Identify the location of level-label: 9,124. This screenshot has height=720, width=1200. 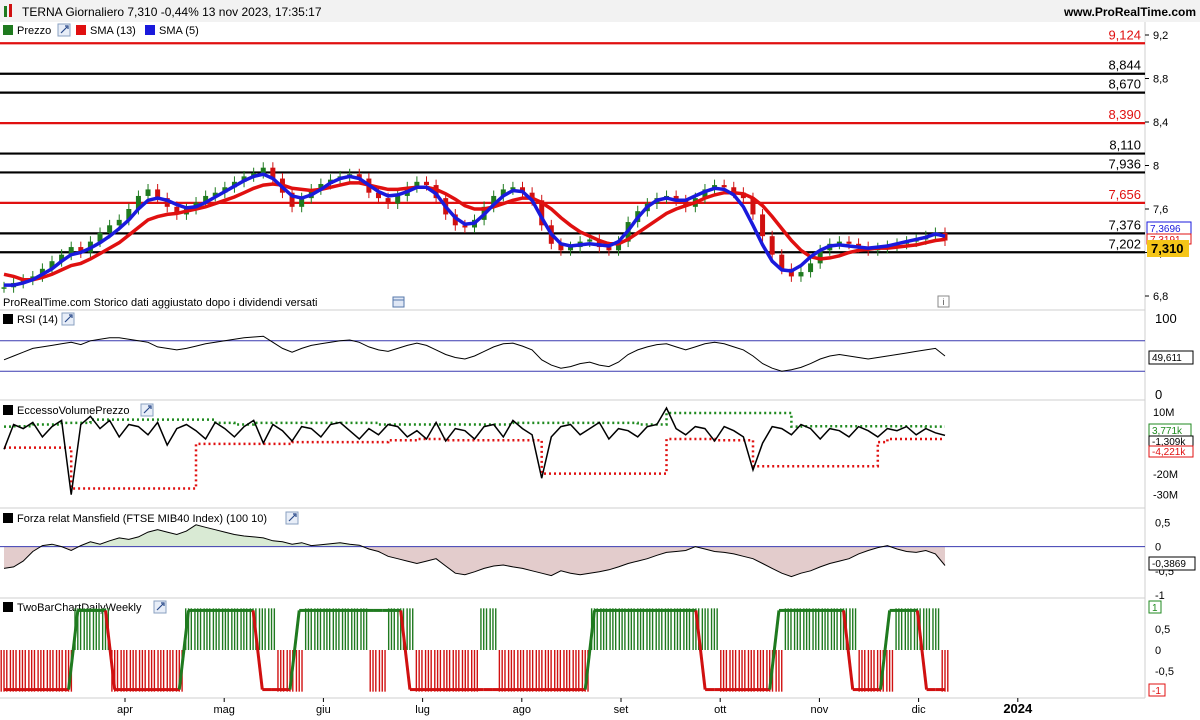
(1124, 34).